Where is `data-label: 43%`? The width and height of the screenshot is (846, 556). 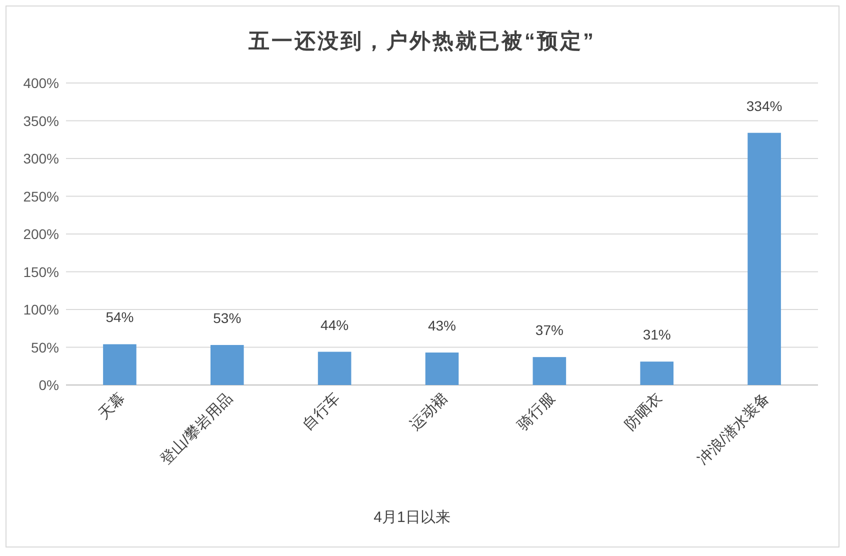
data-label: 43% is located at coordinates (442, 326).